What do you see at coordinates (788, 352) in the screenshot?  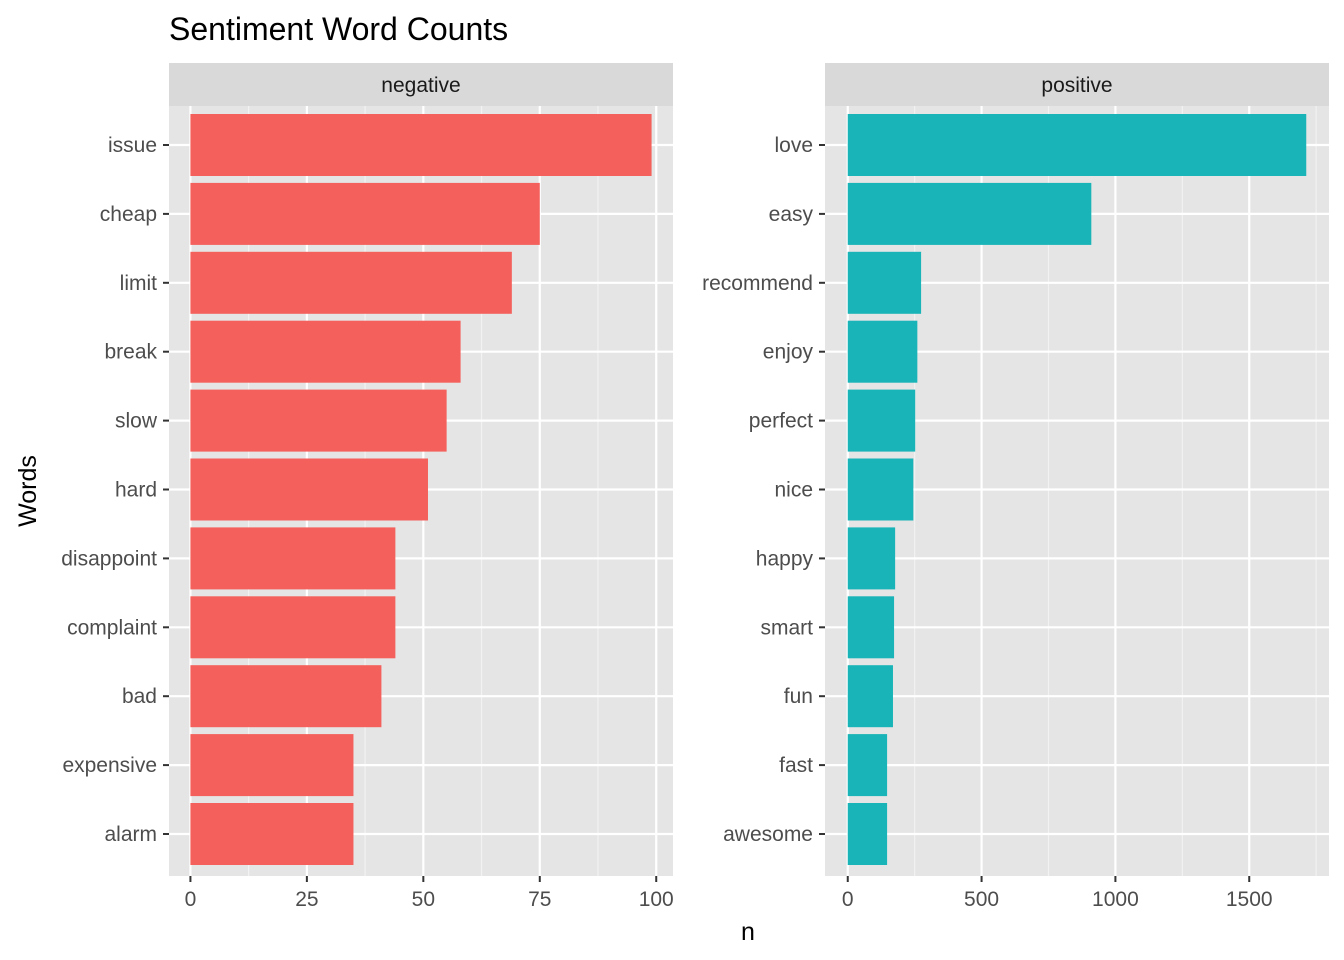 I see `y-tick-label: enjoy` at bounding box center [788, 352].